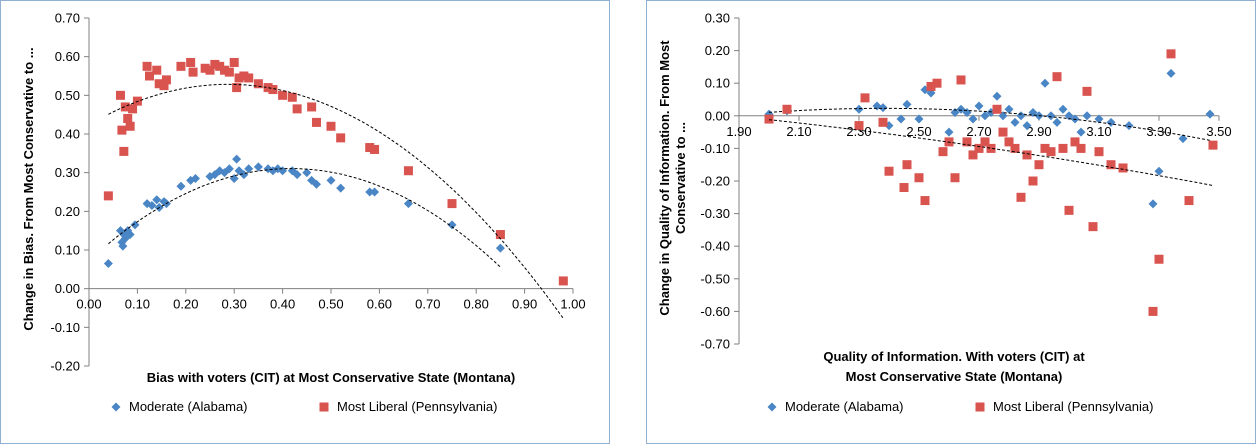 The height and width of the screenshot is (444, 1257). What do you see at coordinates (324, 407) in the screenshot?
I see `legend-liberal-marker` at bounding box center [324, 407].